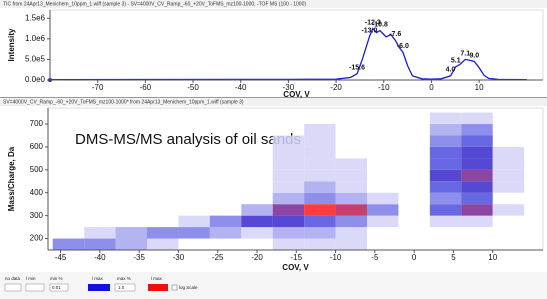 Image resolution: width=547 pixels, height=299 pixels. Describe the element at coordinates (37, 238) in the screenshot. I see `y-tick-label: 200` at that location.